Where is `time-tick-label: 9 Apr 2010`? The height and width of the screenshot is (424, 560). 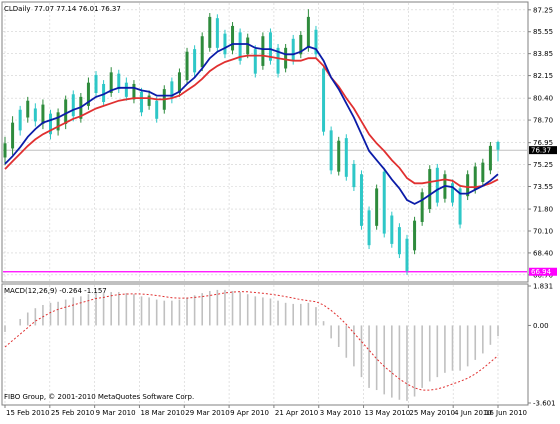
time-tick-label: 9 Apr 2010 is located at coordinates (249, 413).